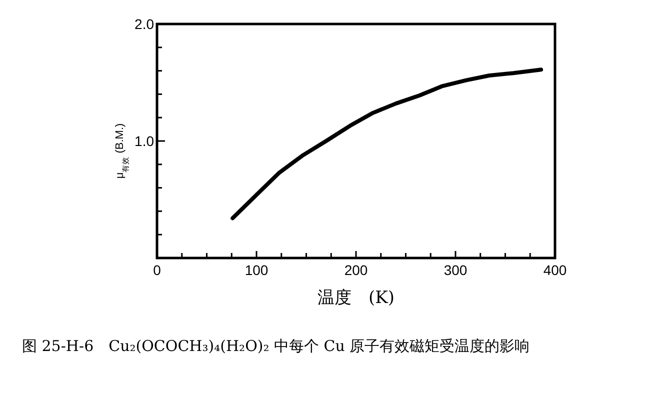 The width and height of the screenshot is (666, 393). I want to click on x-tick-label: 400, so click(555, 270).